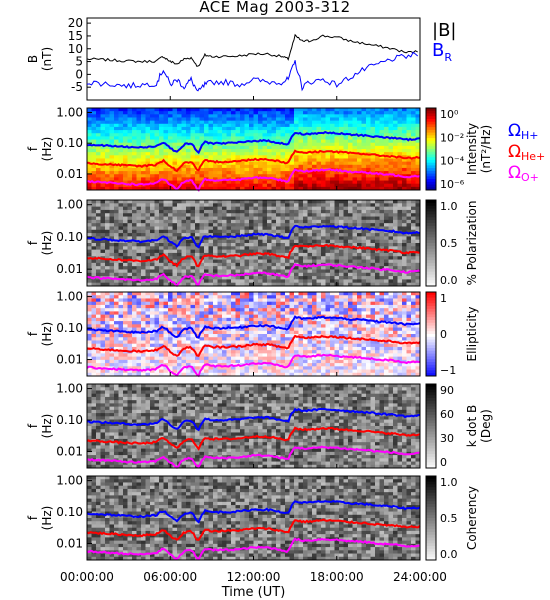 This screenshot has width=550, height=600. I want to click on colorbar-tick-label: 90, so click(447, 390).